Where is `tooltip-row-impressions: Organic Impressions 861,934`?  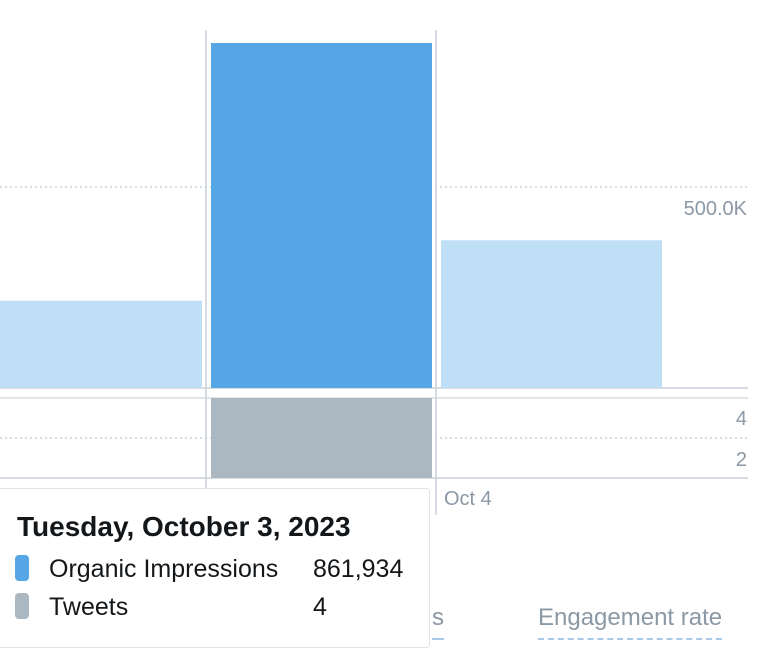 tooltip-row-impressions: Organic Impressions 861,934 is located at coordinates (220, 570).